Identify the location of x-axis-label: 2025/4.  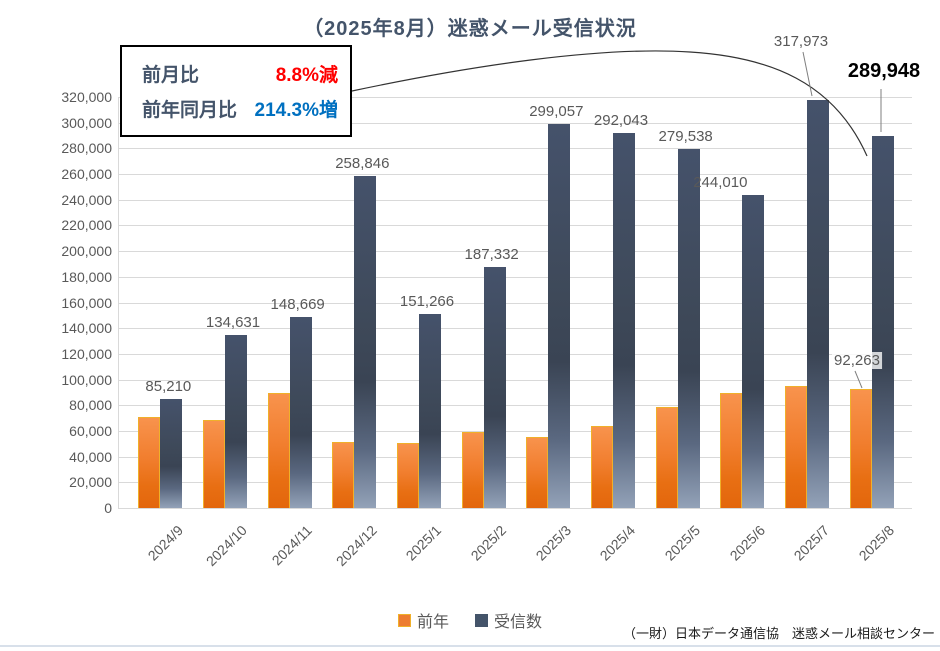
(617, 543).